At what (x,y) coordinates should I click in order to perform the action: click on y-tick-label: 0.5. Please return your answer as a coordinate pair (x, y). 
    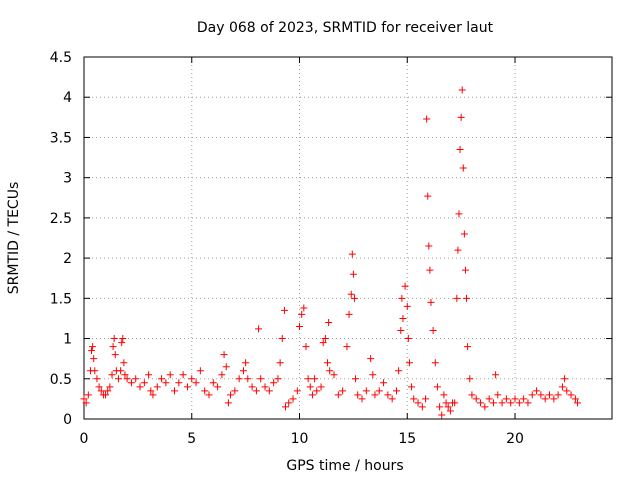
    Looking at the image, I should click on (61, 380).